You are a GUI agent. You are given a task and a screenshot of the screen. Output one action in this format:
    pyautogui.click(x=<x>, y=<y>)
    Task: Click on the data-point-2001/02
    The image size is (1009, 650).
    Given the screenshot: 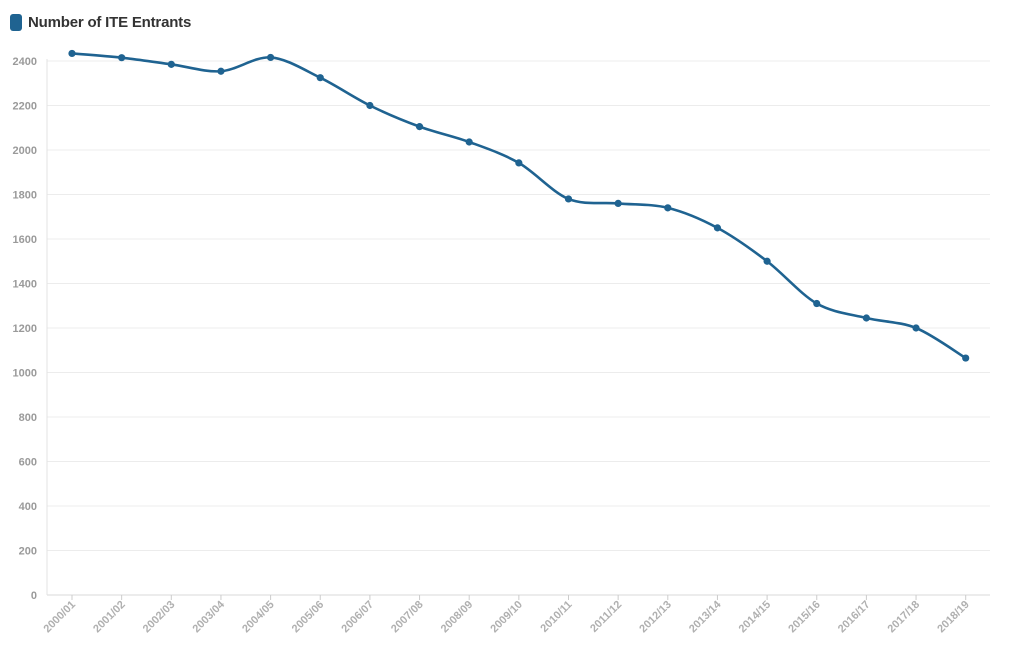 What is the action you would take?
    pyautogui.click(x=122, y=58)
    